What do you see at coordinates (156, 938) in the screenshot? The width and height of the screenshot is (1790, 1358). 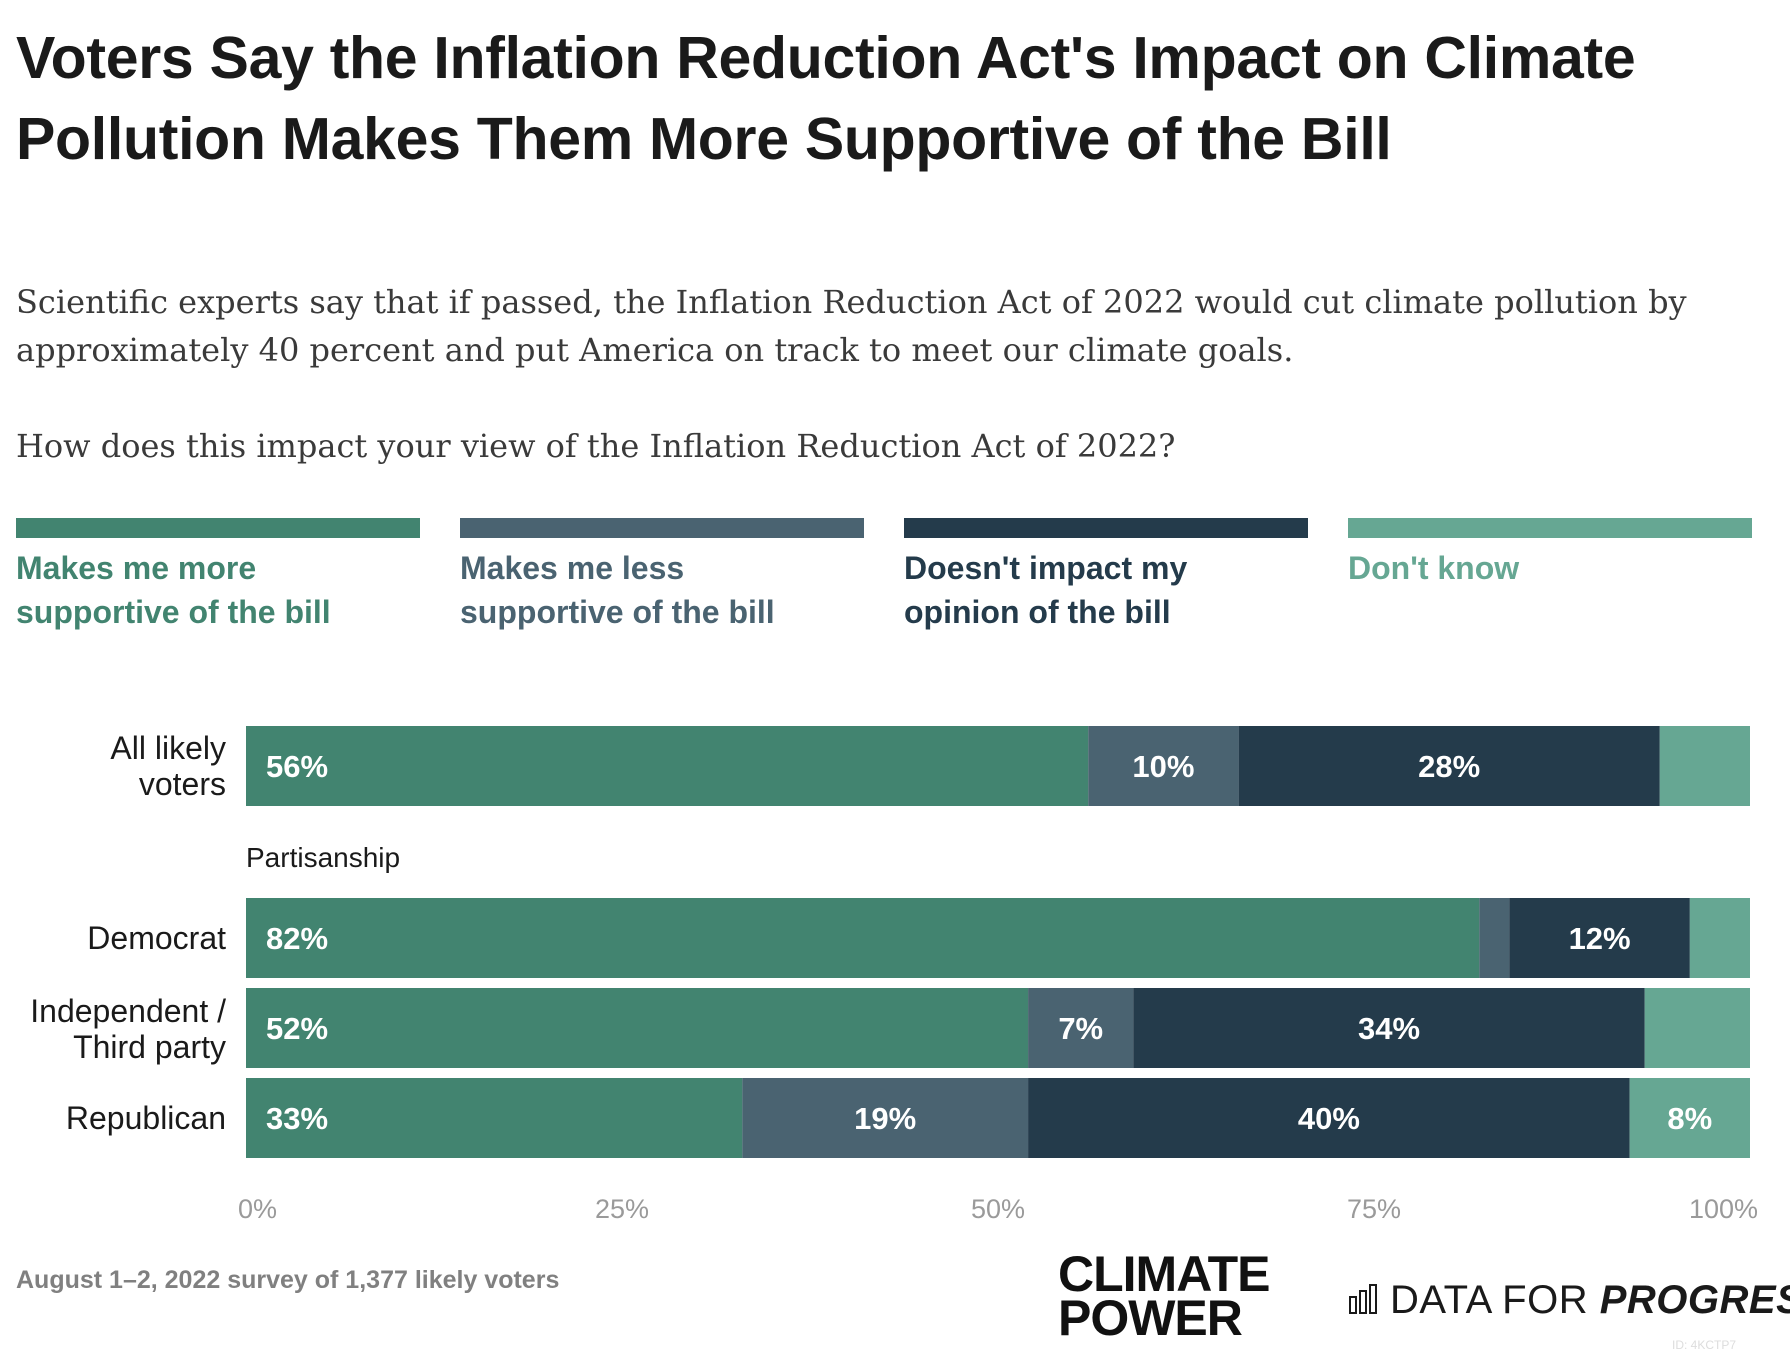 I see `row-label-democrat: Democrat` at bounding box center [156, 938].